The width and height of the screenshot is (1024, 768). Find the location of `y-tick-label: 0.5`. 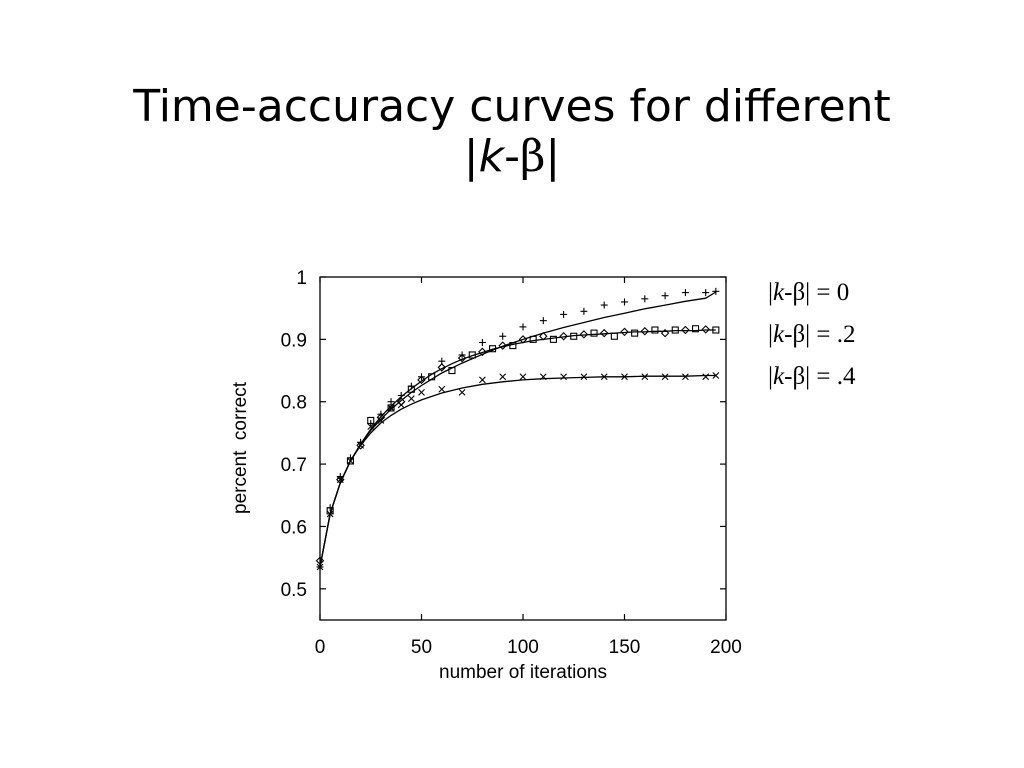

y-tick-label: 0.5 is located at coordinates (294, 590).